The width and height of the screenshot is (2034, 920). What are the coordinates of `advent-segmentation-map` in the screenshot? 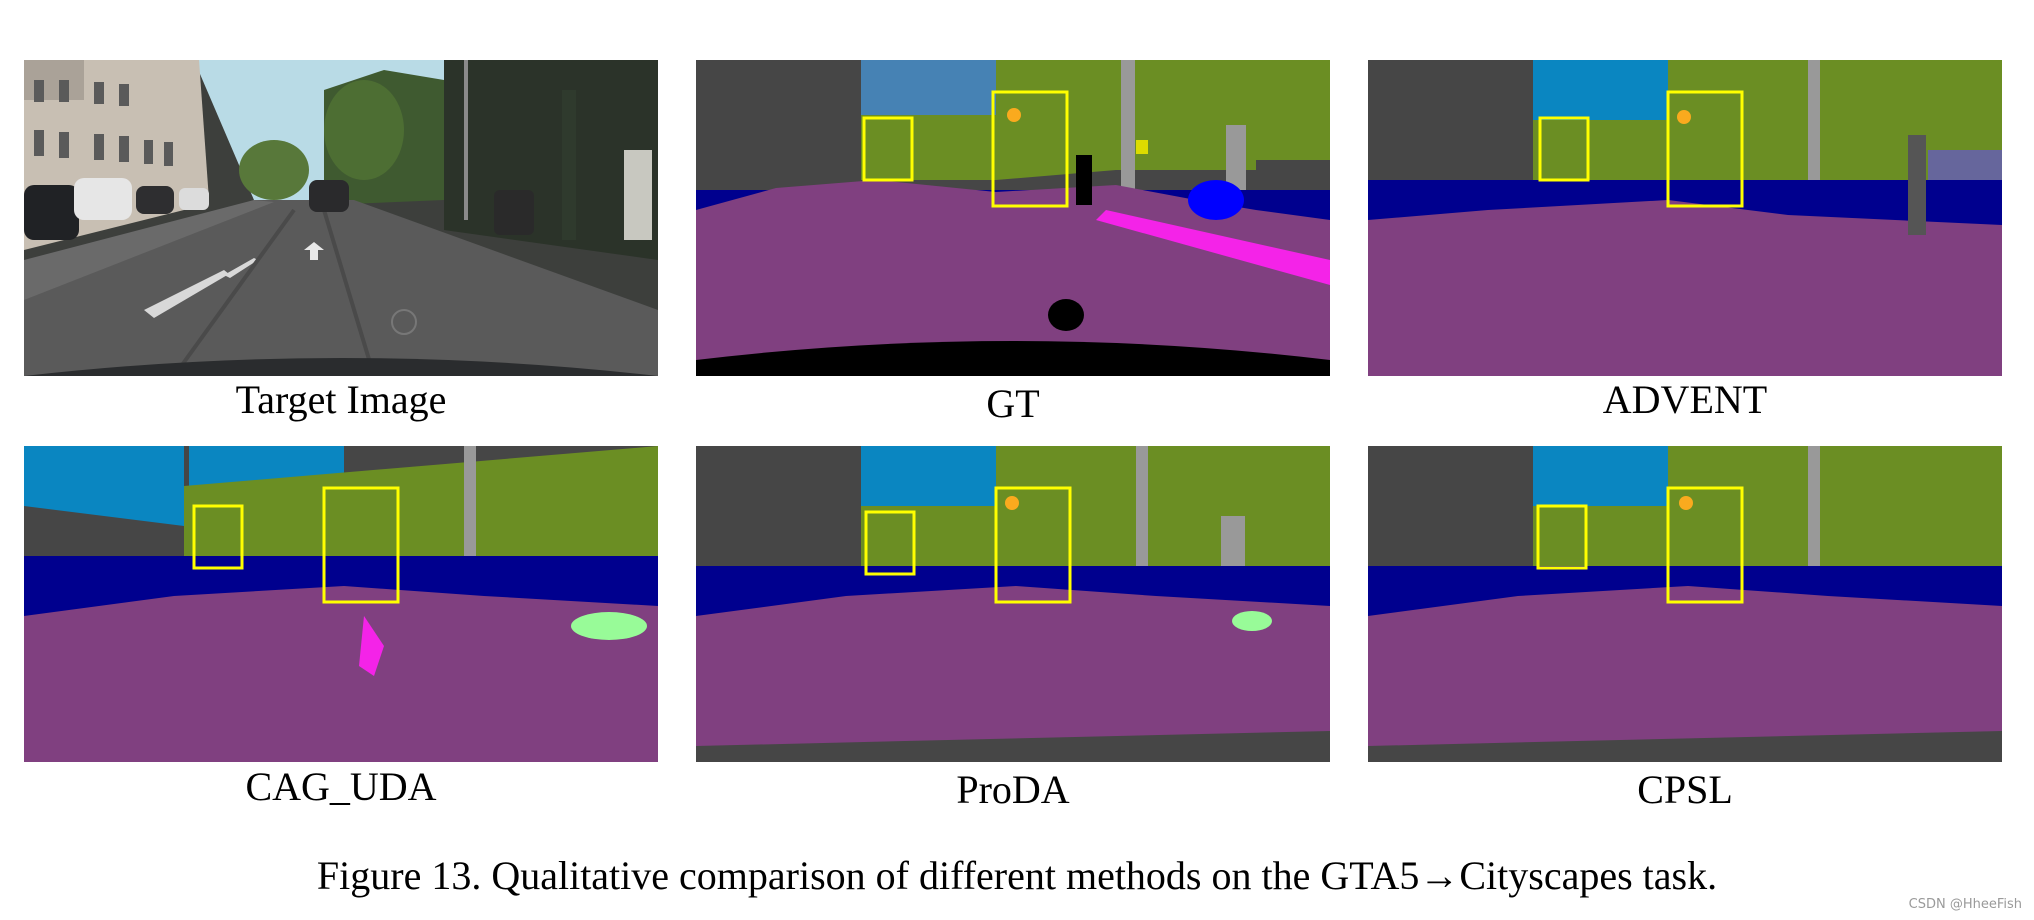 It's located at (1685, 218).